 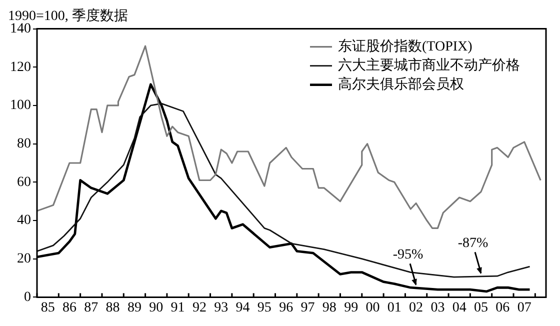 What do you see at coordinates (473, 243) in the screenshot?
I see `annotation: -87%` at bounding box center [473, 243].